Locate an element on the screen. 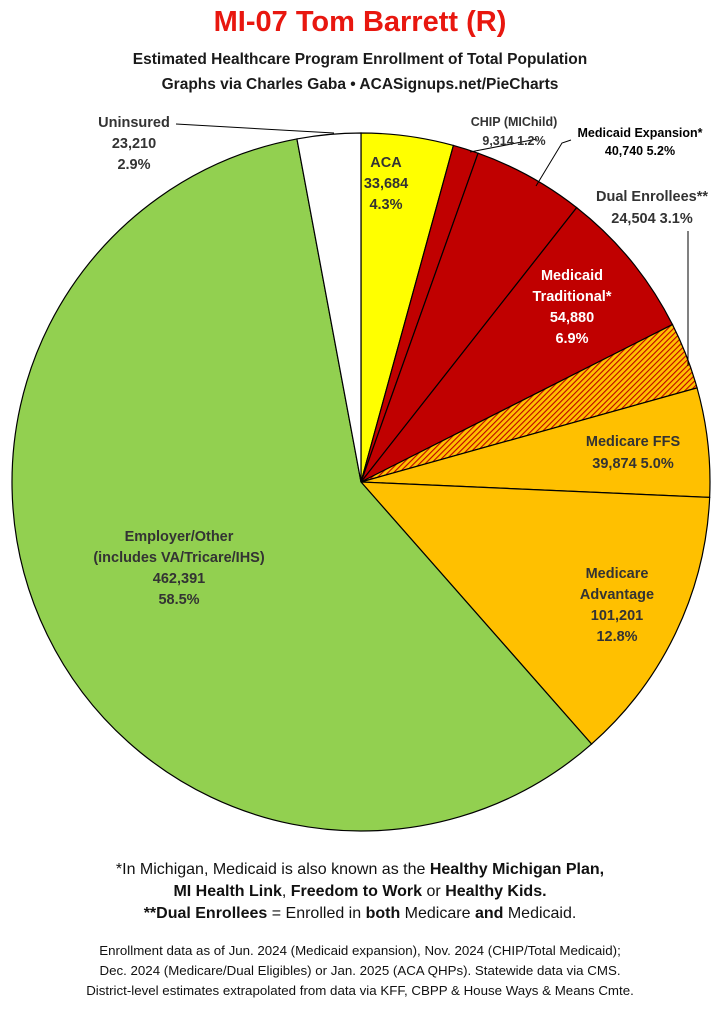  slice-label-aca-line: ACA is located at coordinates (386, 163).